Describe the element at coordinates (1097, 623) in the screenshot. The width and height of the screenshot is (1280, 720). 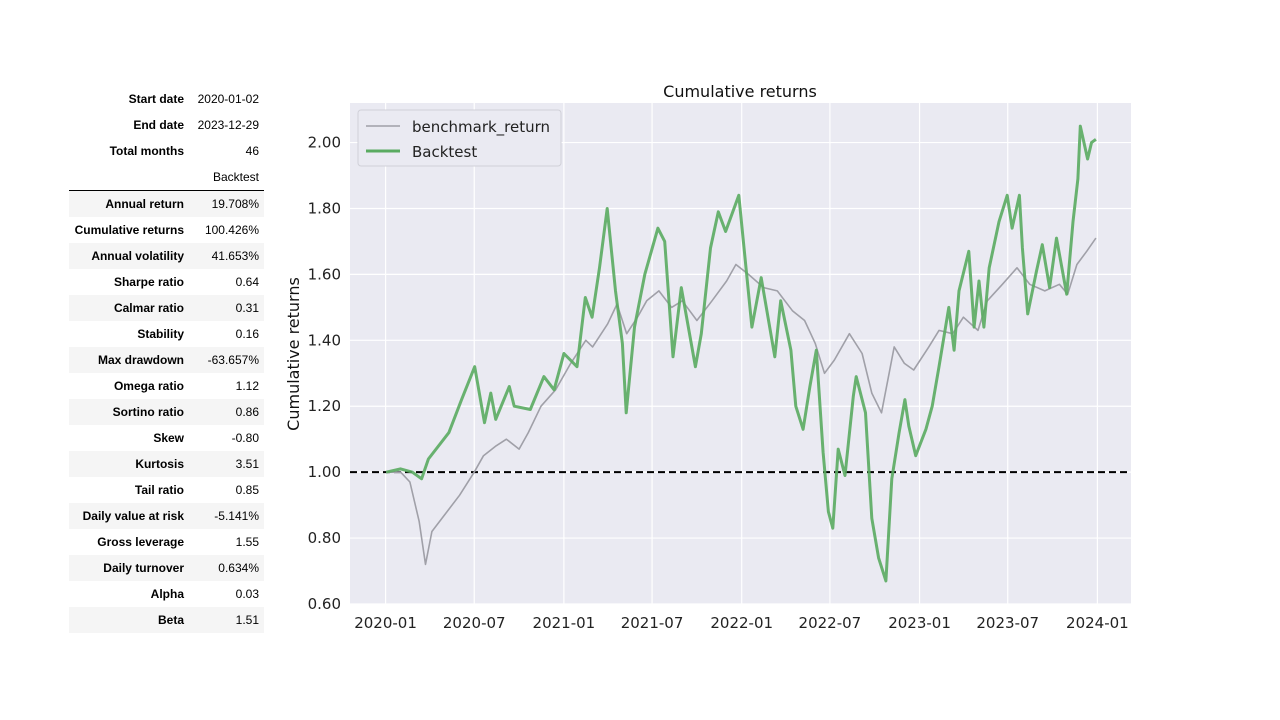
I see `x-tick-label: 2024-01` at that location.